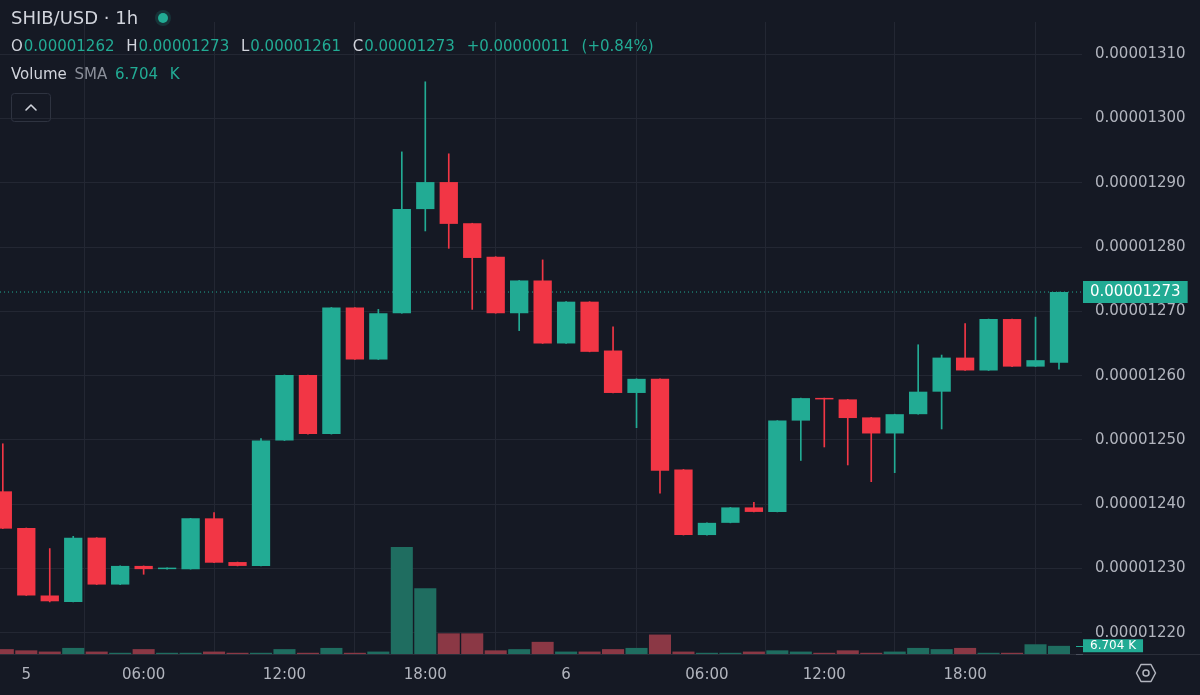 The height and width of the screenshot is (695, 1200). Describe the element at coordinates (1140, 503) in the screenshot. I see `y-tick-label: 0.00001240` at that location.